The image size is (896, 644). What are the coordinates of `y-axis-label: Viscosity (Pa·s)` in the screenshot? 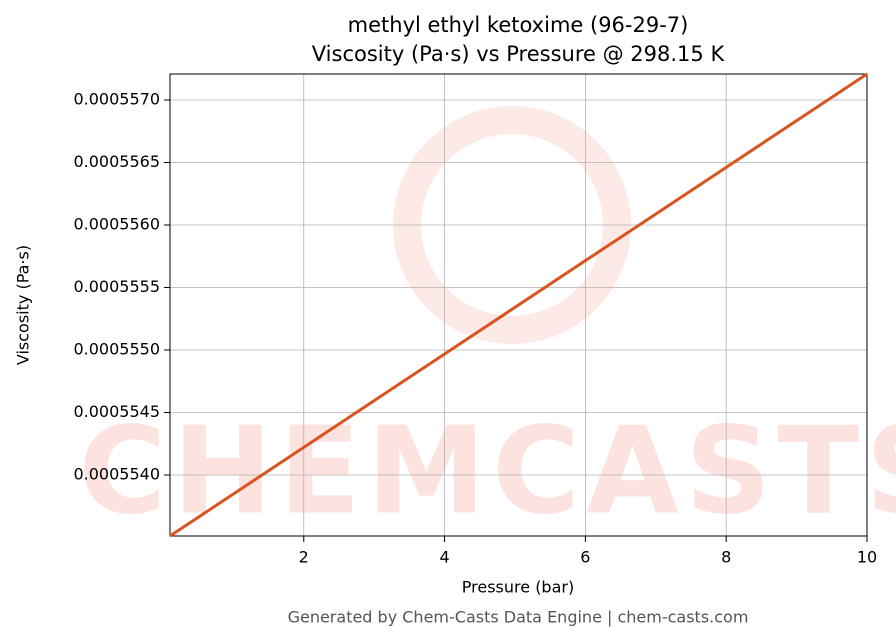 It's located at (23, 305).